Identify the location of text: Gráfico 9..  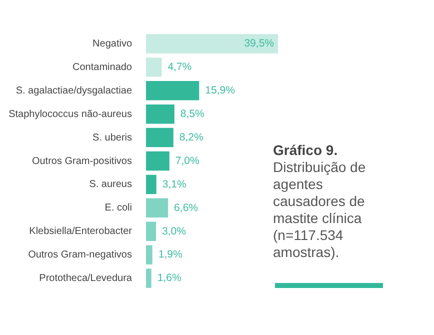
(306, 150).